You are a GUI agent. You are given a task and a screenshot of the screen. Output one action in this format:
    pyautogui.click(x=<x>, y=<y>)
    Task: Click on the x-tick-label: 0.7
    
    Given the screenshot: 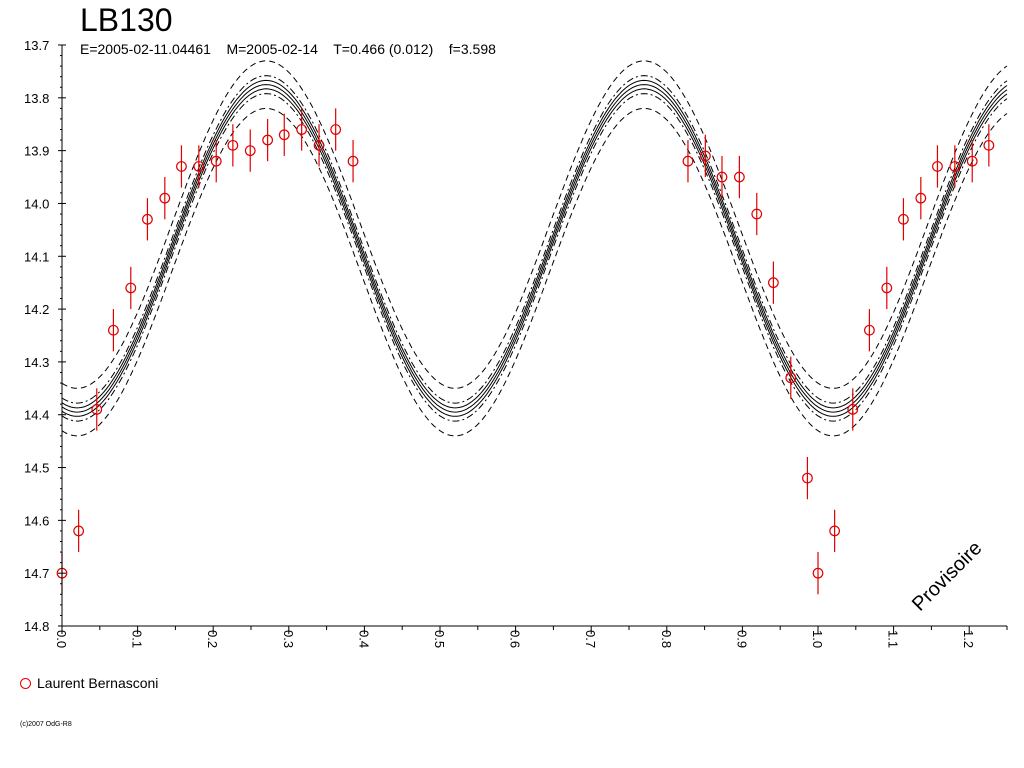 What is the action you would take?
    pyautogui.click(x=590, y=639)
    